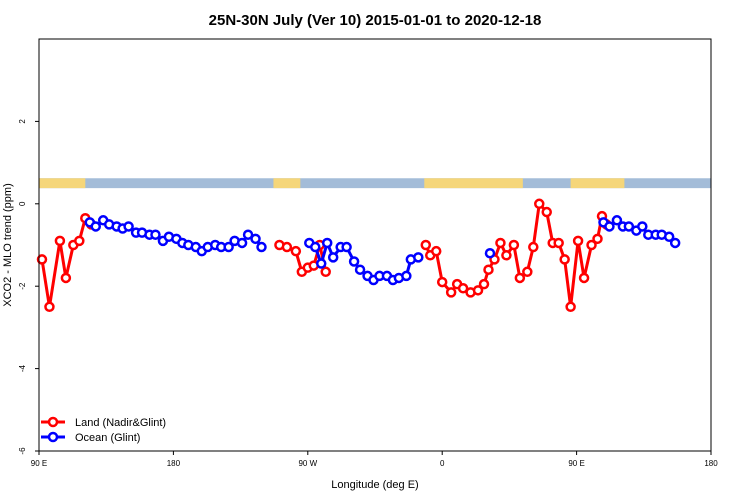  I want to click on legend-ocean-label: Ocean (Glint), so click(107, 438).